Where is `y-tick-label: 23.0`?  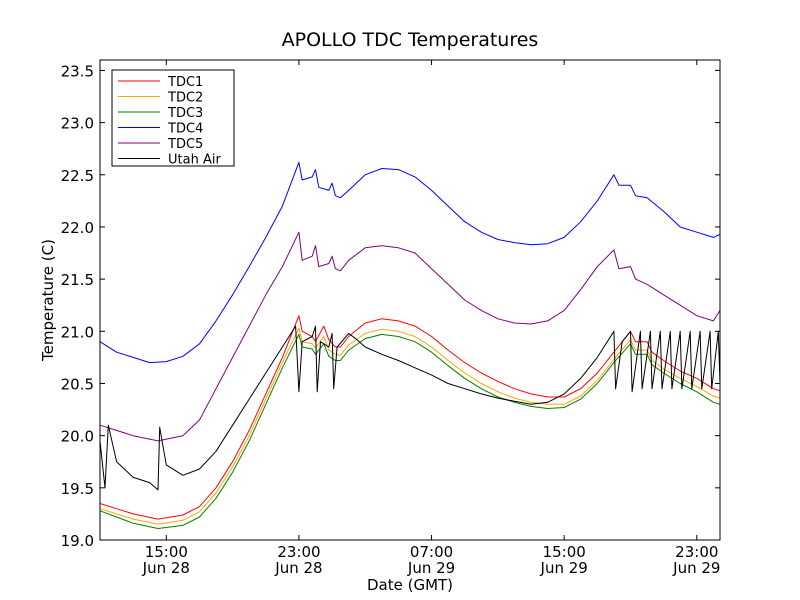 y-tick-label: 23.0 is located at coordinates (77, 124).